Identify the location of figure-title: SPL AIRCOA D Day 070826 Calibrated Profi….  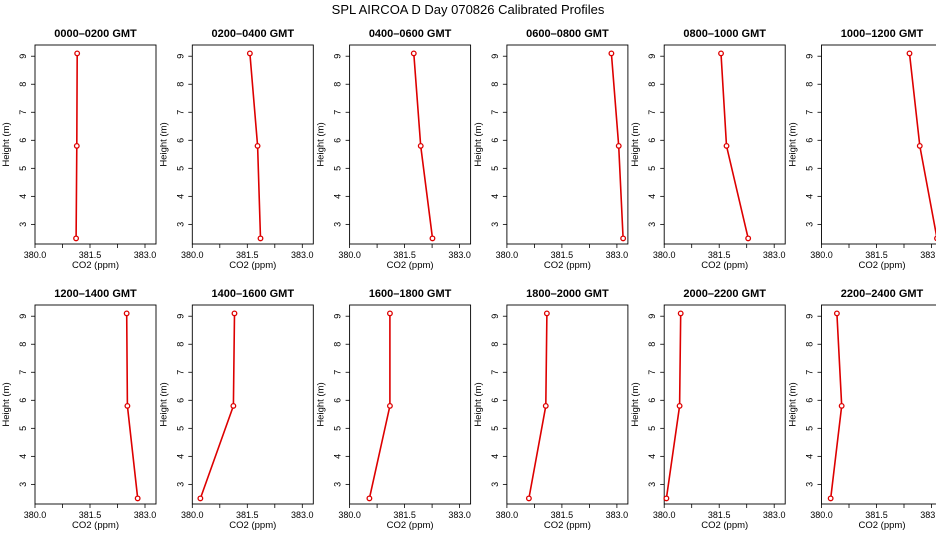
(468, 9).